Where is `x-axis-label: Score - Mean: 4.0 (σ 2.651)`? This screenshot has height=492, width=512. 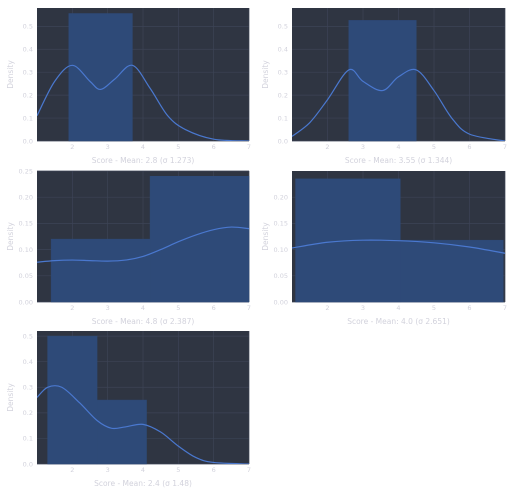 x-axis-label: Score - Mean: 4.0 (σ 2.651) is located at coordinates (398, 321).